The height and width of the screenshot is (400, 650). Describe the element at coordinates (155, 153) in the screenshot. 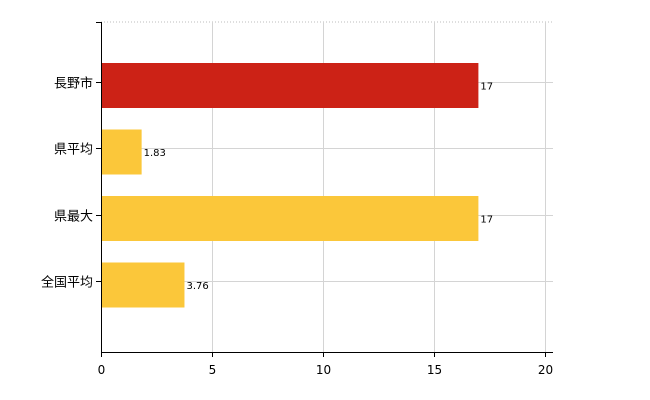

I see `data-label: 1.83` at that location.